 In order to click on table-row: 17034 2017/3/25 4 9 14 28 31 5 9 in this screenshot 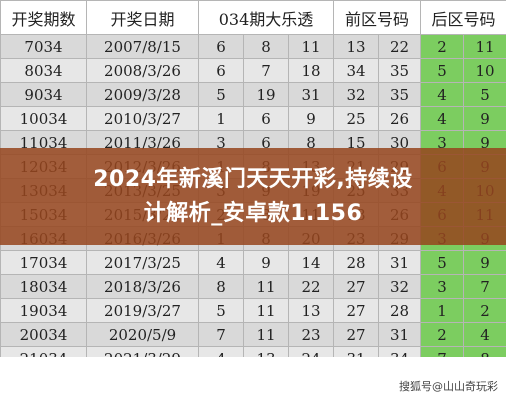, I will do `click(253, 262)`.